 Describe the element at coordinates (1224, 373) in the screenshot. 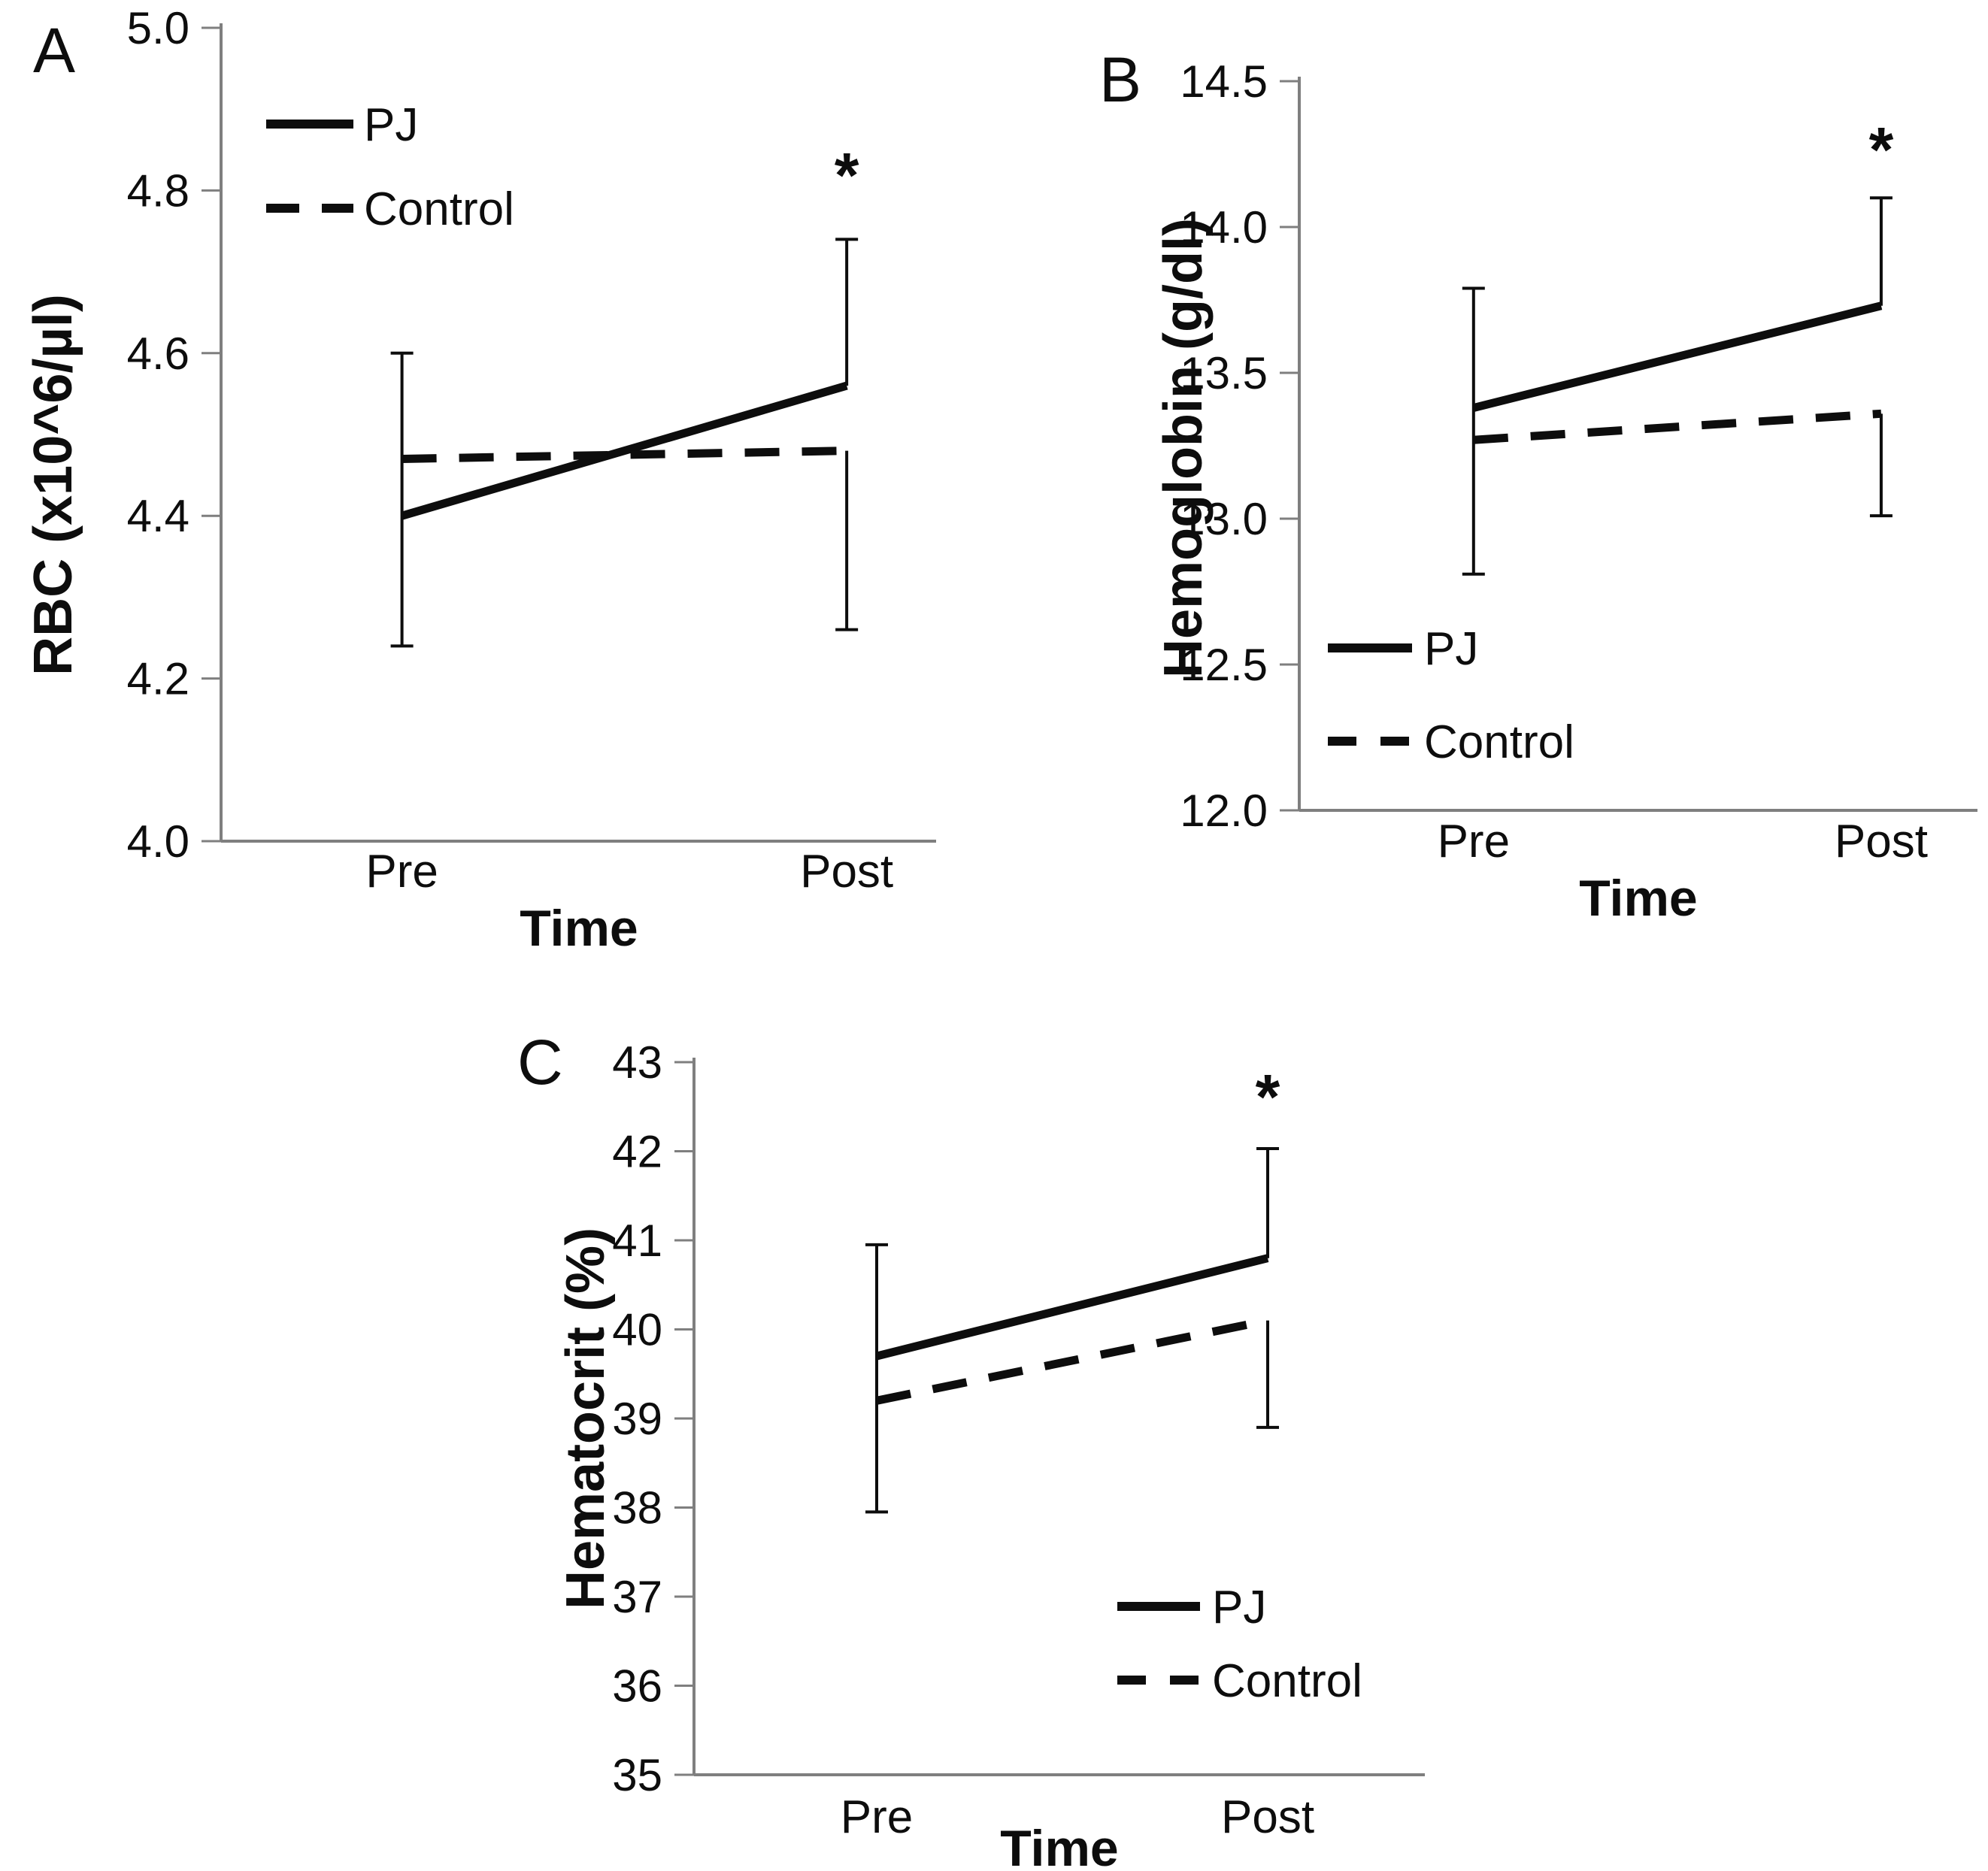

I see `y-tick-label: 13.5` at that location.